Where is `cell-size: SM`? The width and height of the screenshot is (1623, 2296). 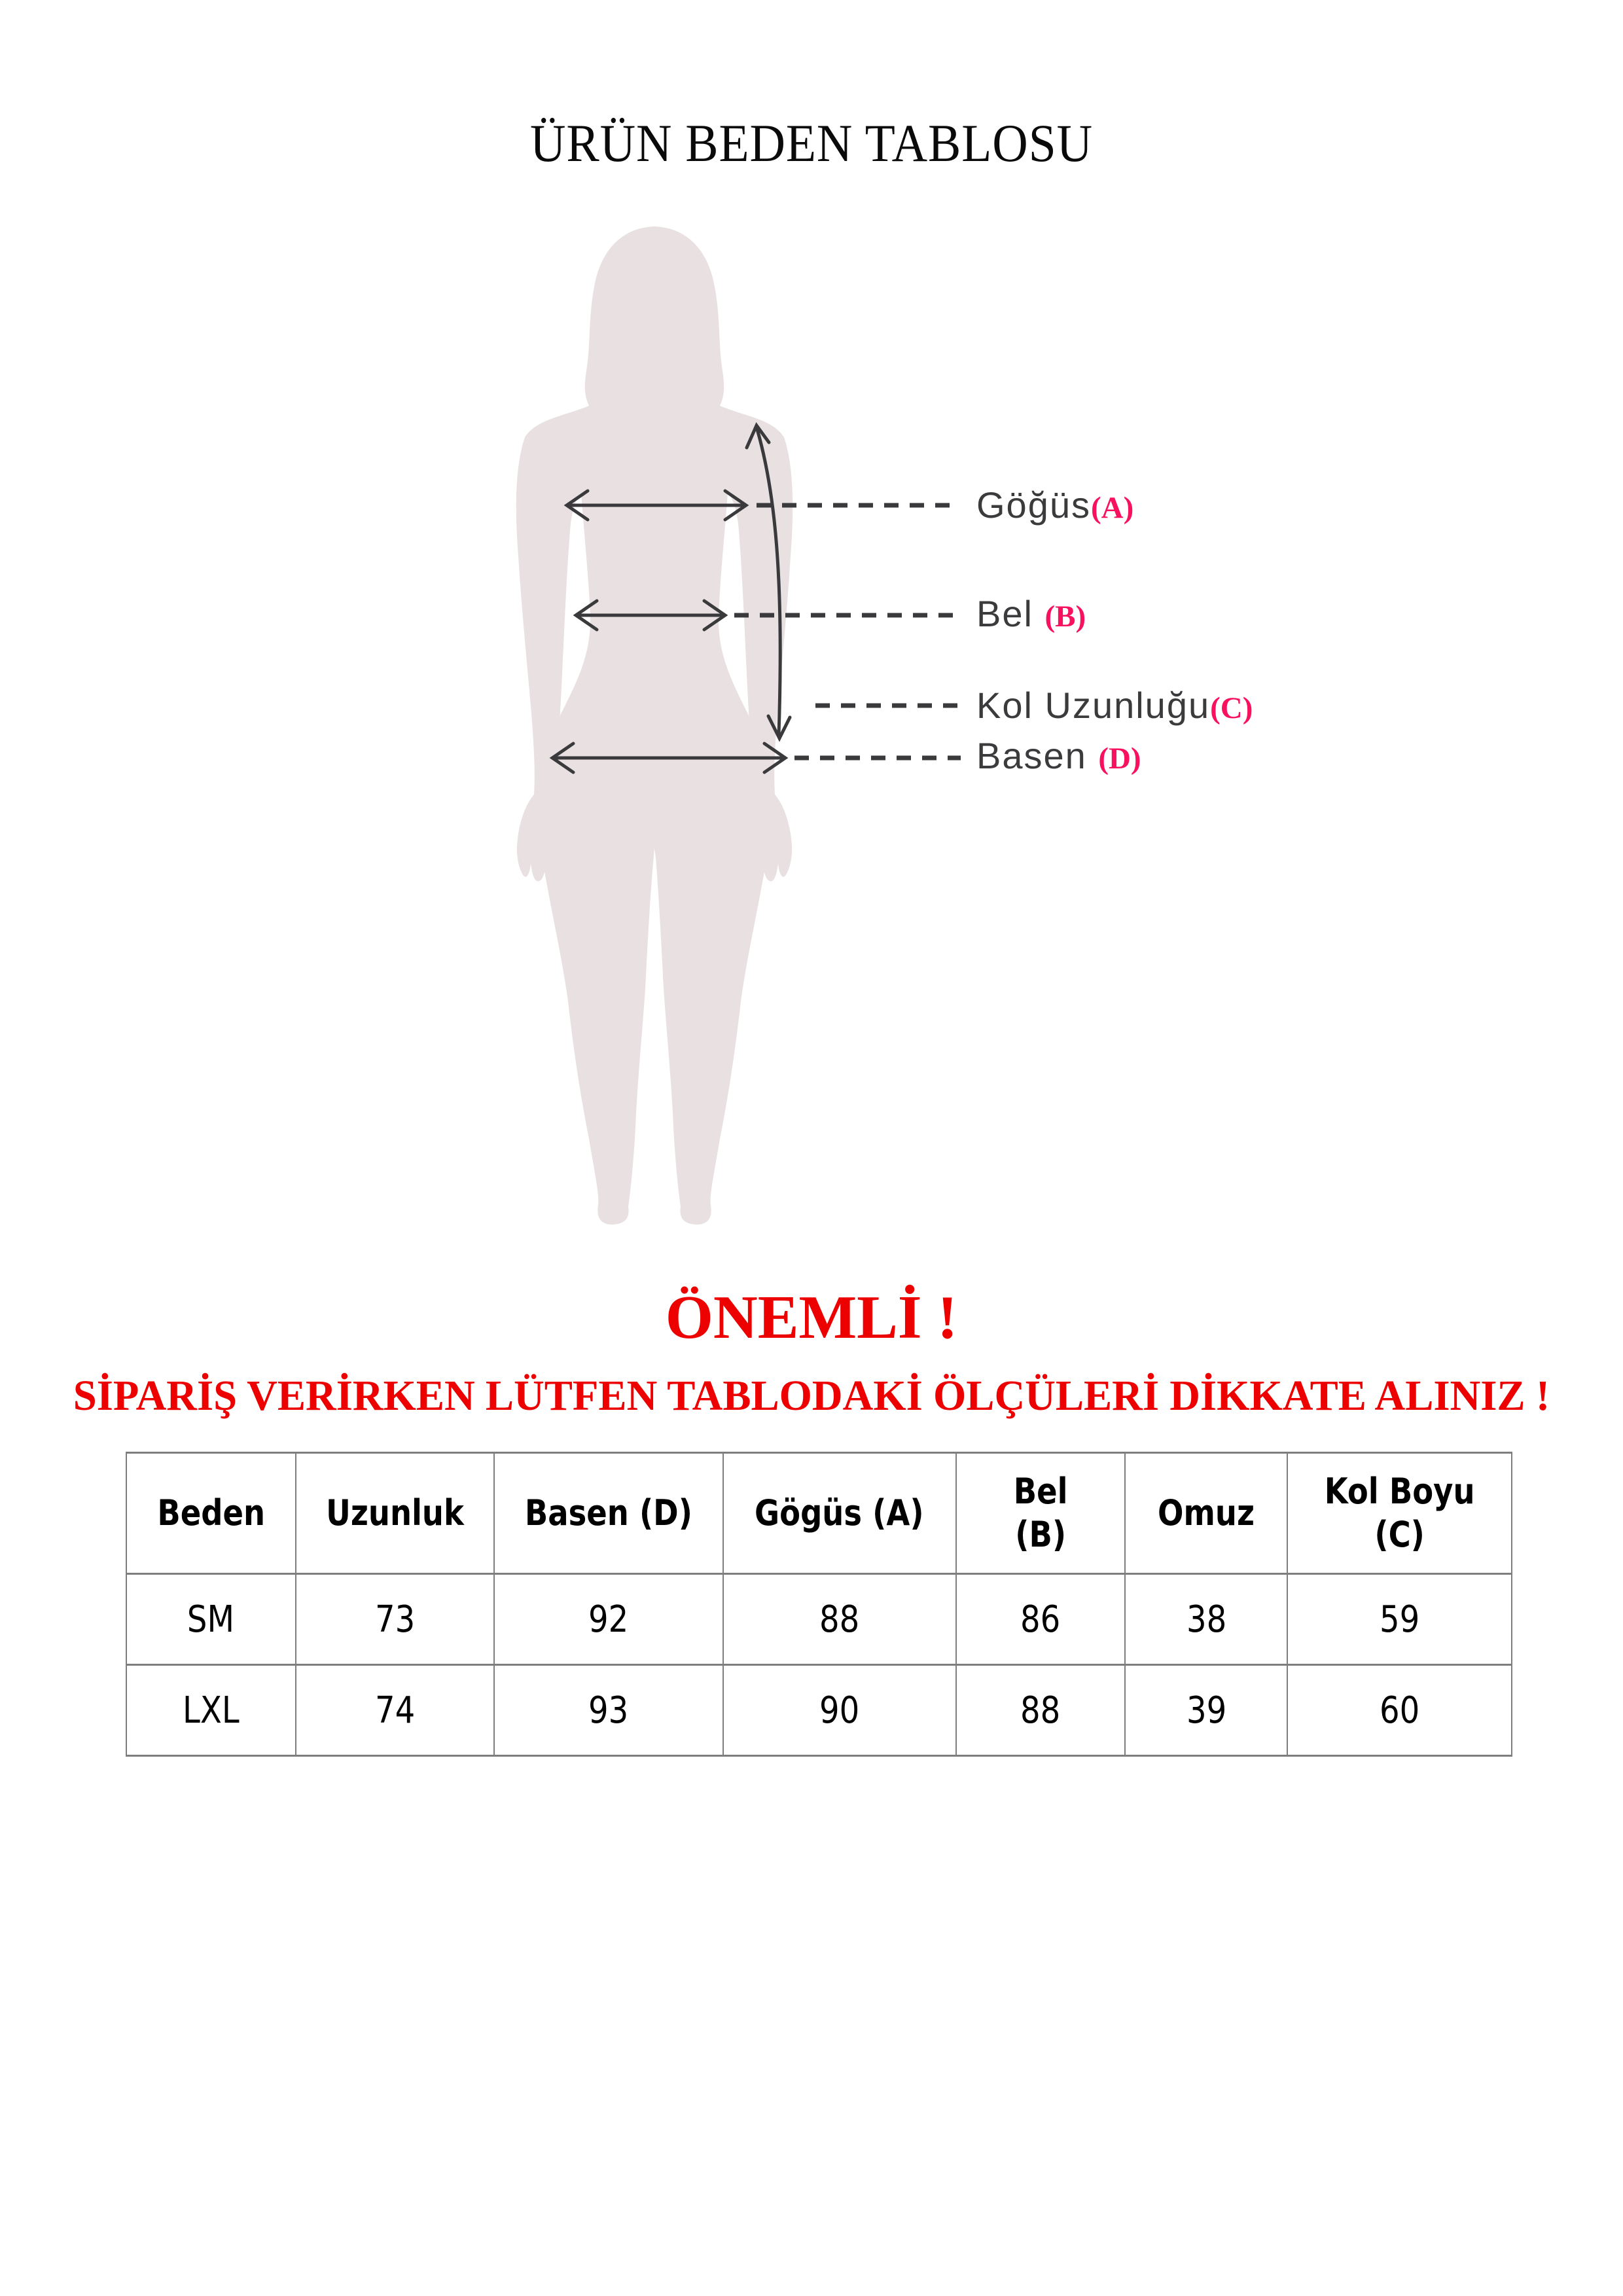
cell-size: SM is located at coordinates (211, 1620).